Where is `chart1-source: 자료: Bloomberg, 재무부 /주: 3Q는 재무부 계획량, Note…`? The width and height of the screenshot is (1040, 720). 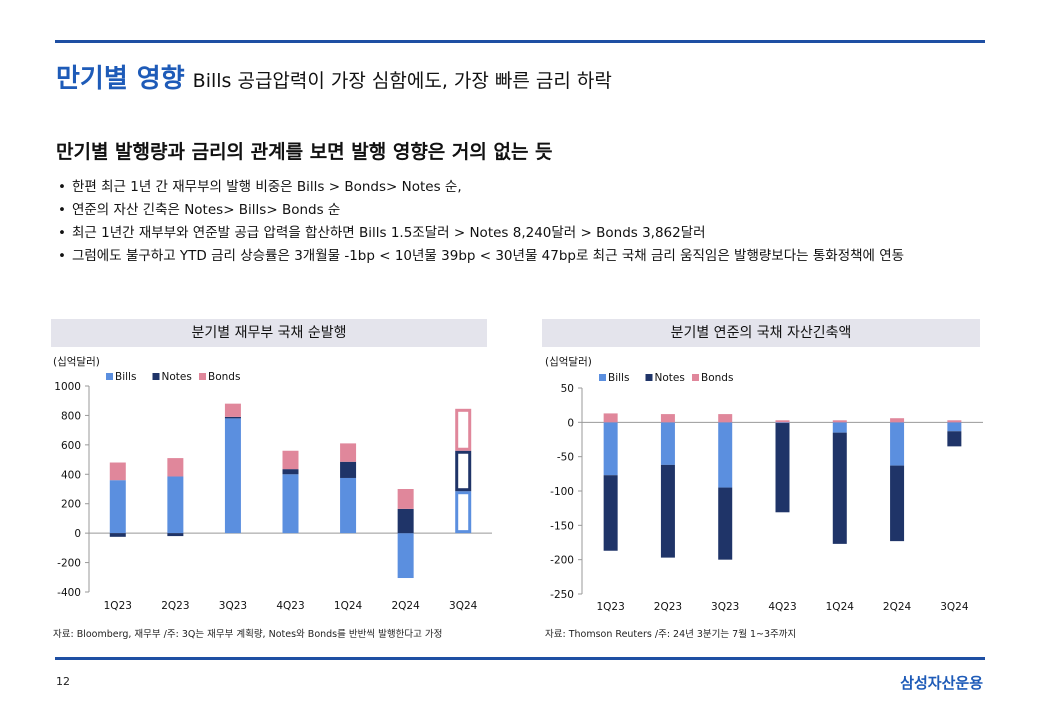
chart1-source: 자료: Bloomberg, 재무부 /주: 3Q는 재무부 계획량, Note… is located at coordinates (248, 634).